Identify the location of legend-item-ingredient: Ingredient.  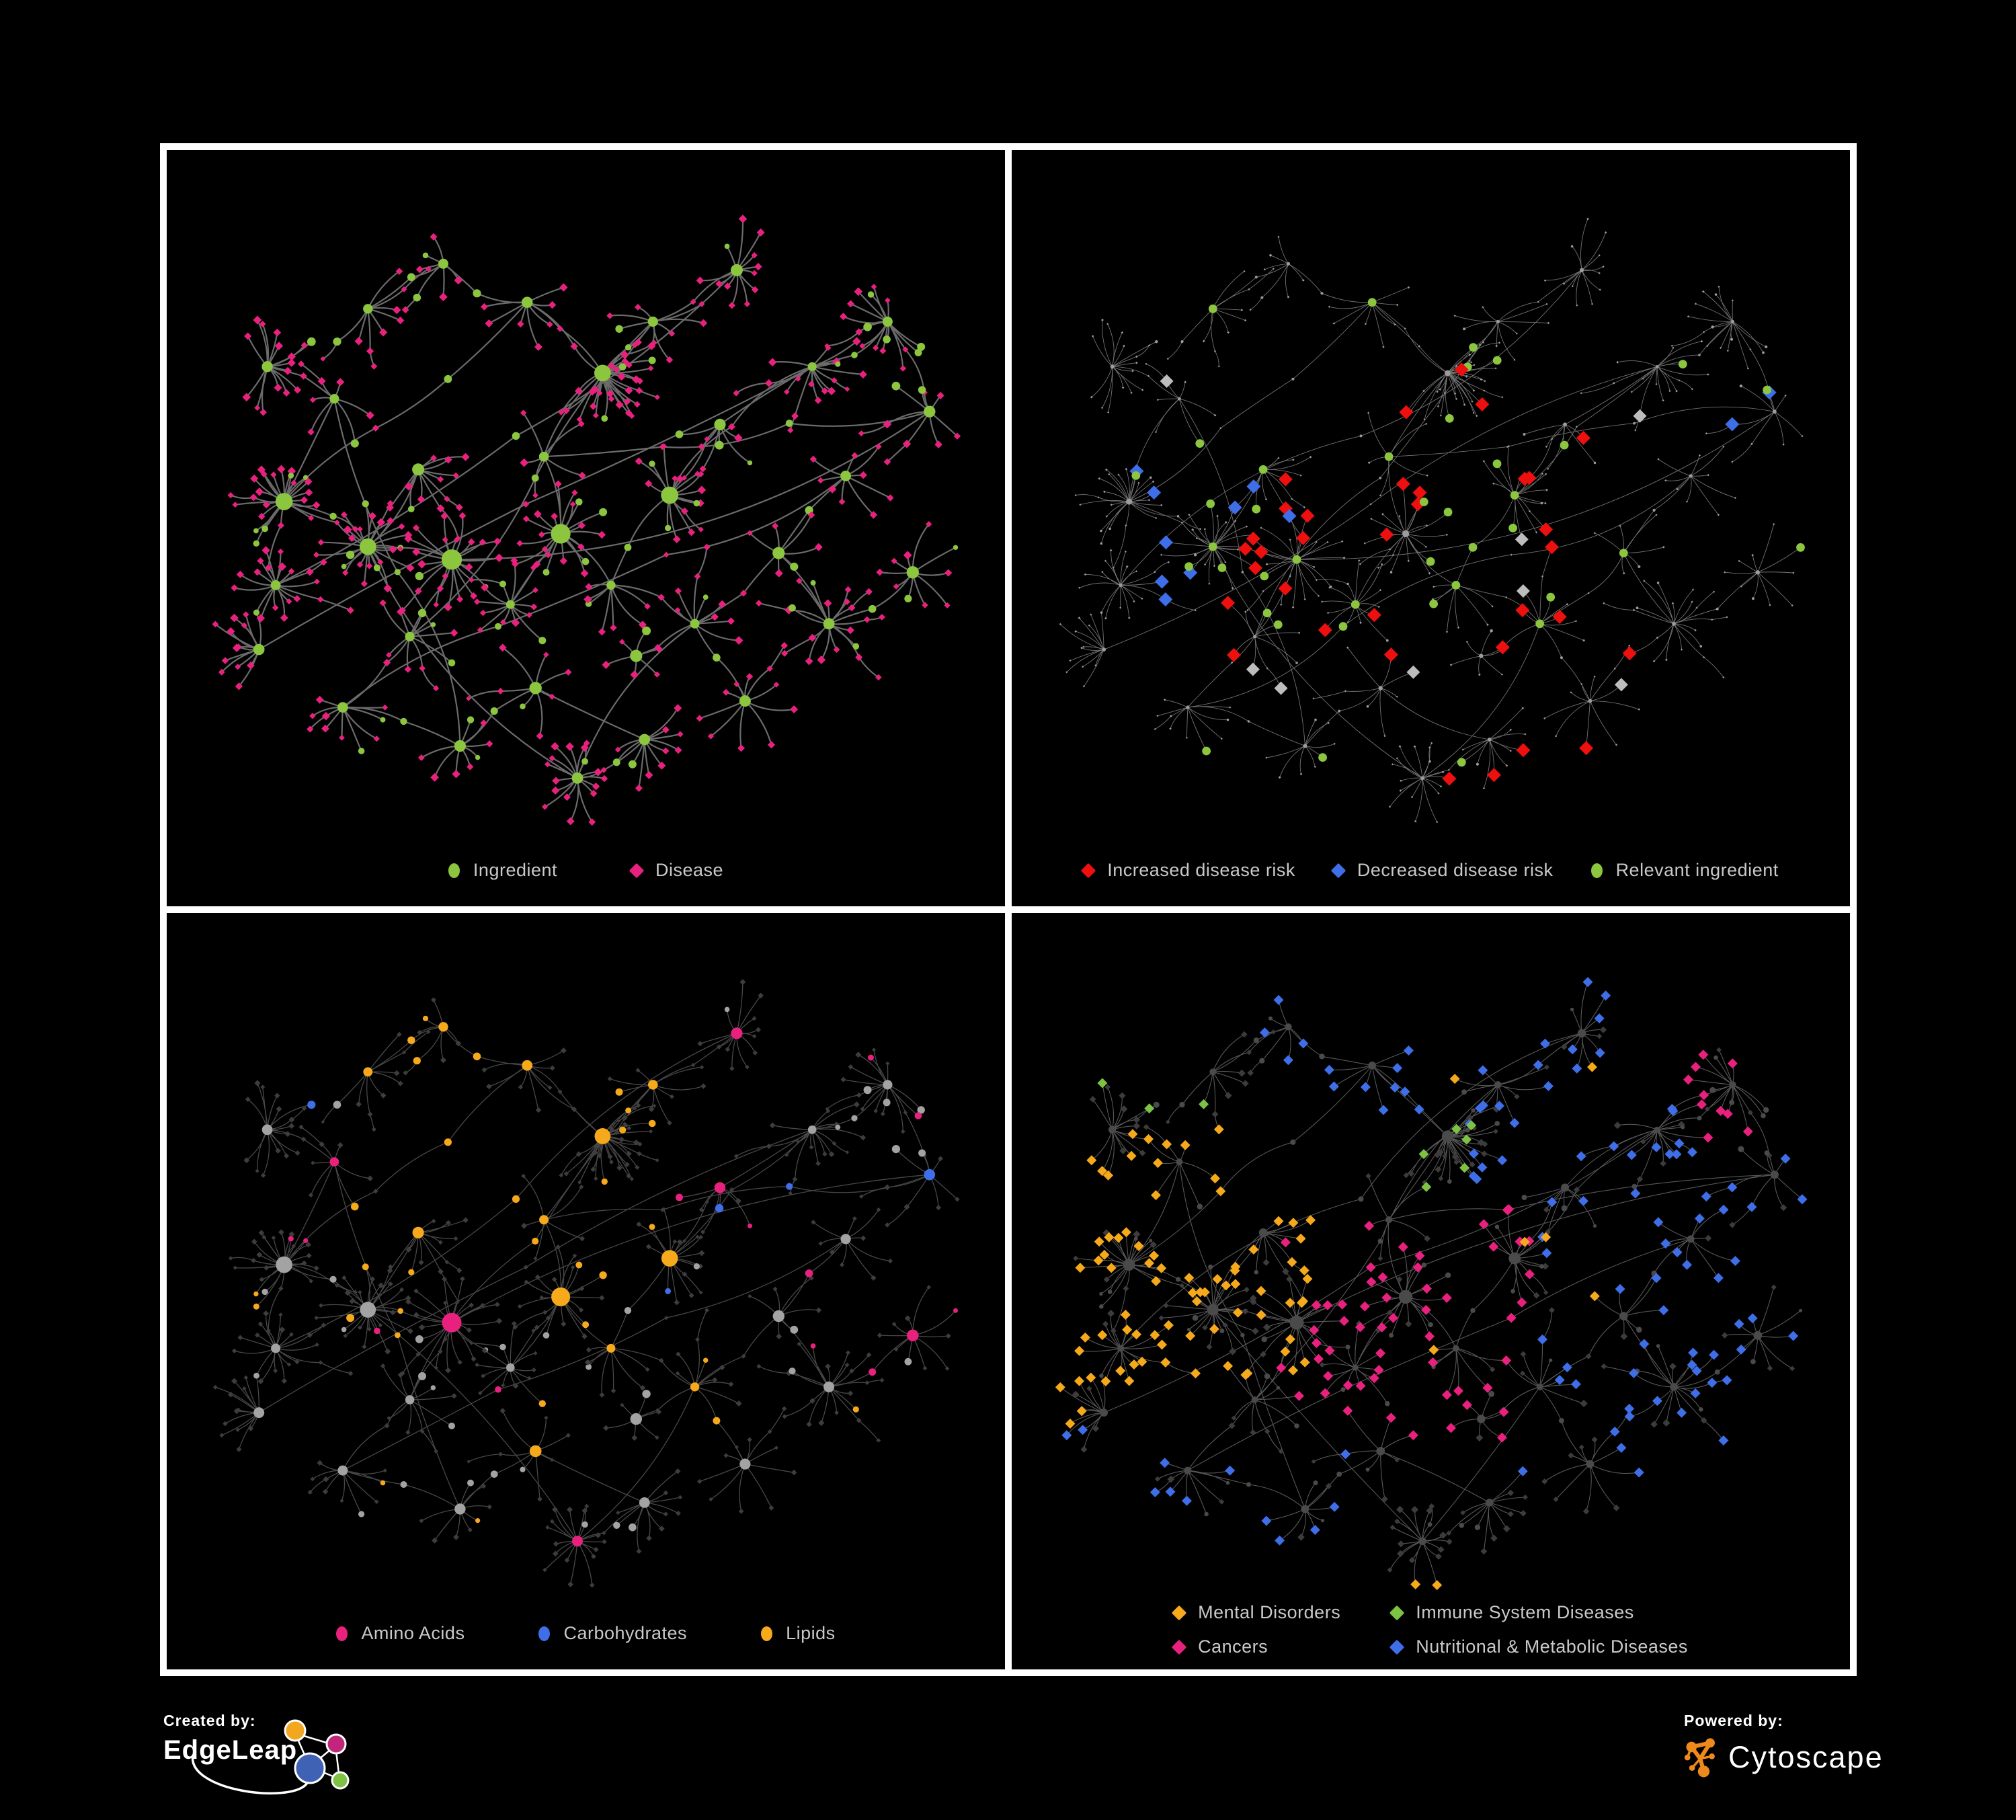
(502, 870).